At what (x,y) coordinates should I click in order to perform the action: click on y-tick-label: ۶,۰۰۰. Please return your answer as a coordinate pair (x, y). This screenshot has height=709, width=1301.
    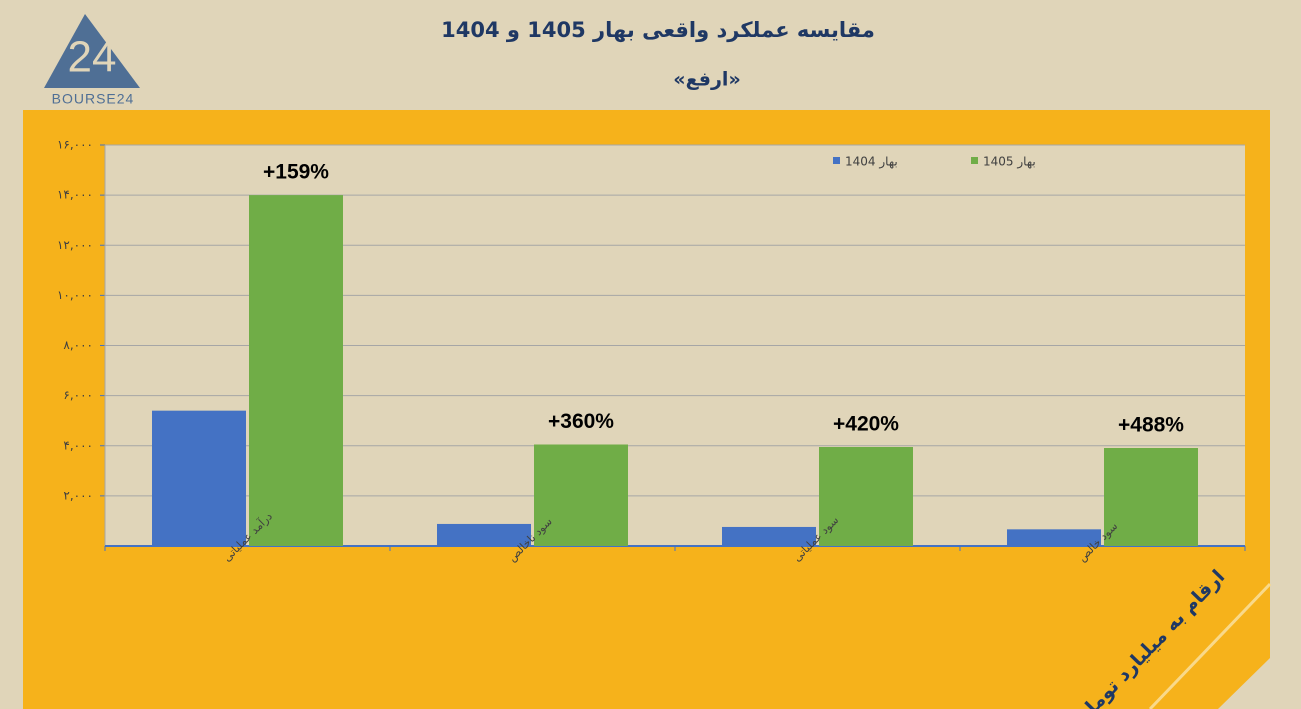
    Looking at the image, I should click on (78, 395).